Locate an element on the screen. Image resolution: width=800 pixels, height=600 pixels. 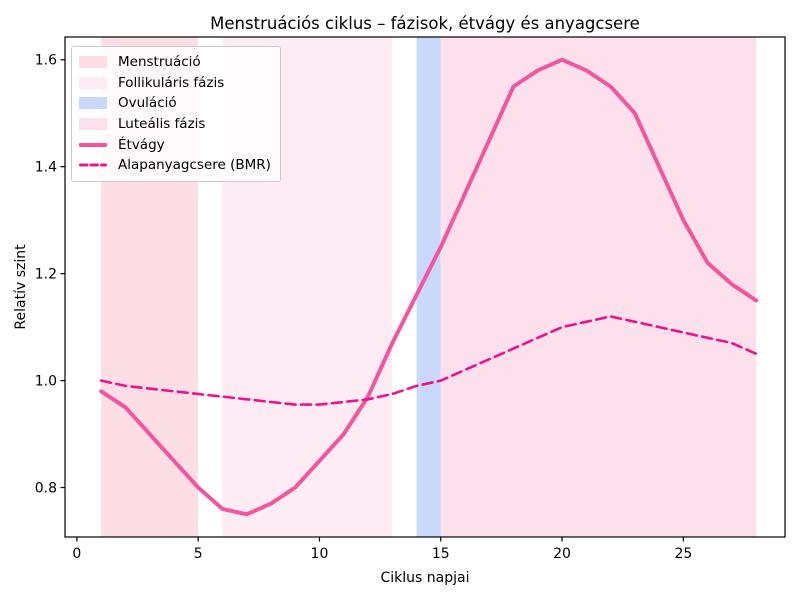
legend-label: Étvágy is located at coordinates (141, 144).